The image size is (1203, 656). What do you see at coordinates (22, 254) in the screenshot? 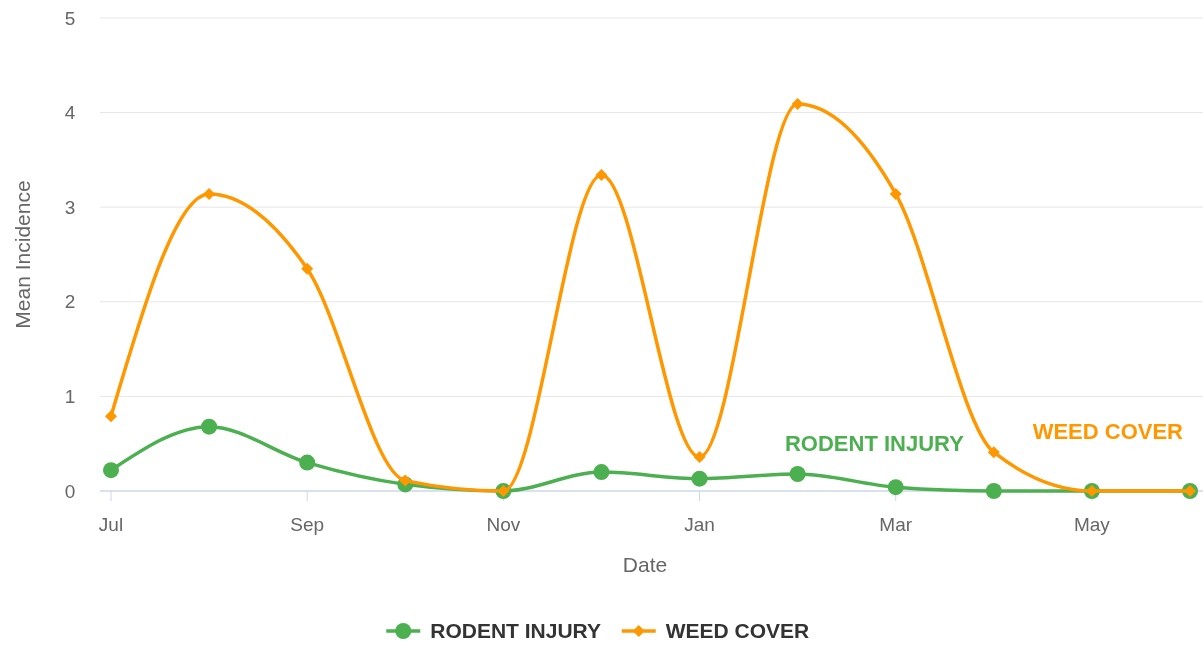
I see `y-axis-title: Mean Incidence` at bounding box center [22, 254].